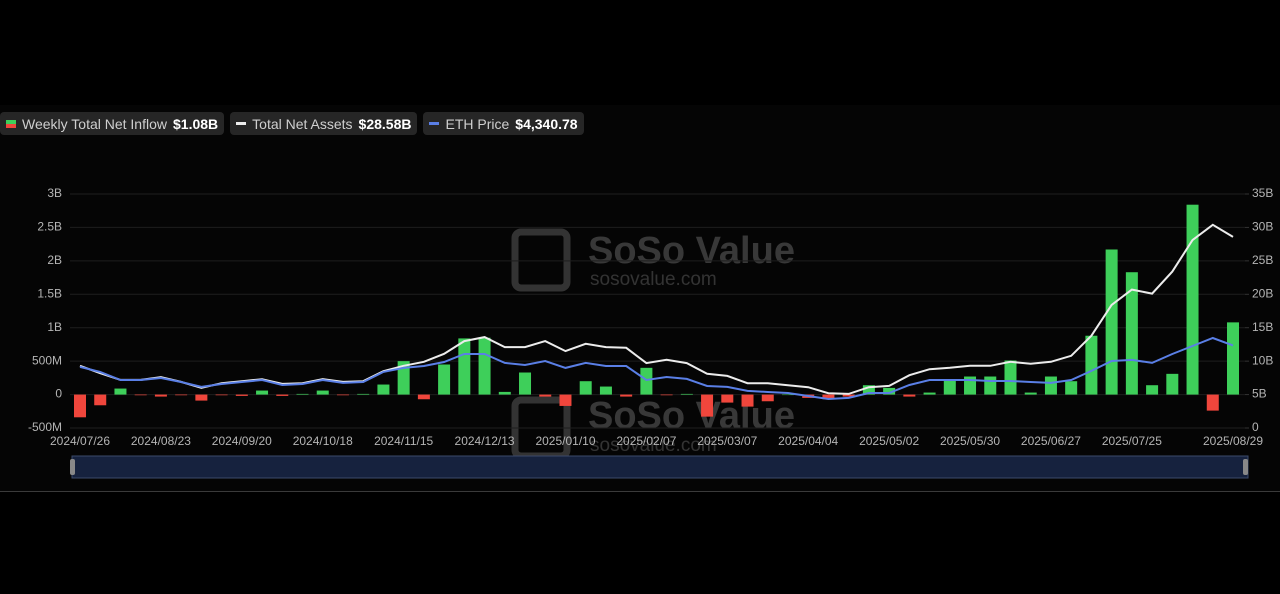 Image resolution: width=1280 pixels, height=594 pixels. Describe the element at coordinates (403, 441) in the screenshot. I see `x-tick-label: 2024/11/15` at that location.